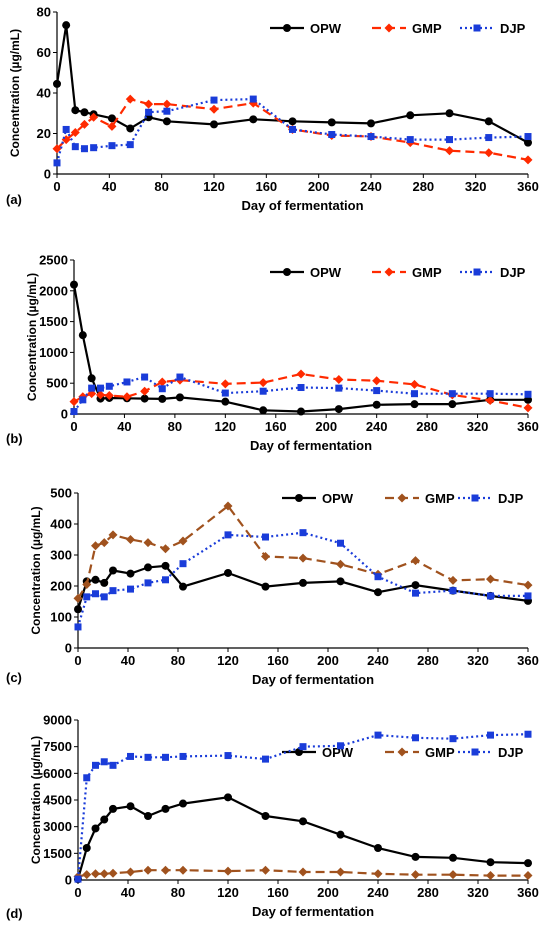 The image size is (550, 940). I want to click on series-line-djp, so click(302, 806).